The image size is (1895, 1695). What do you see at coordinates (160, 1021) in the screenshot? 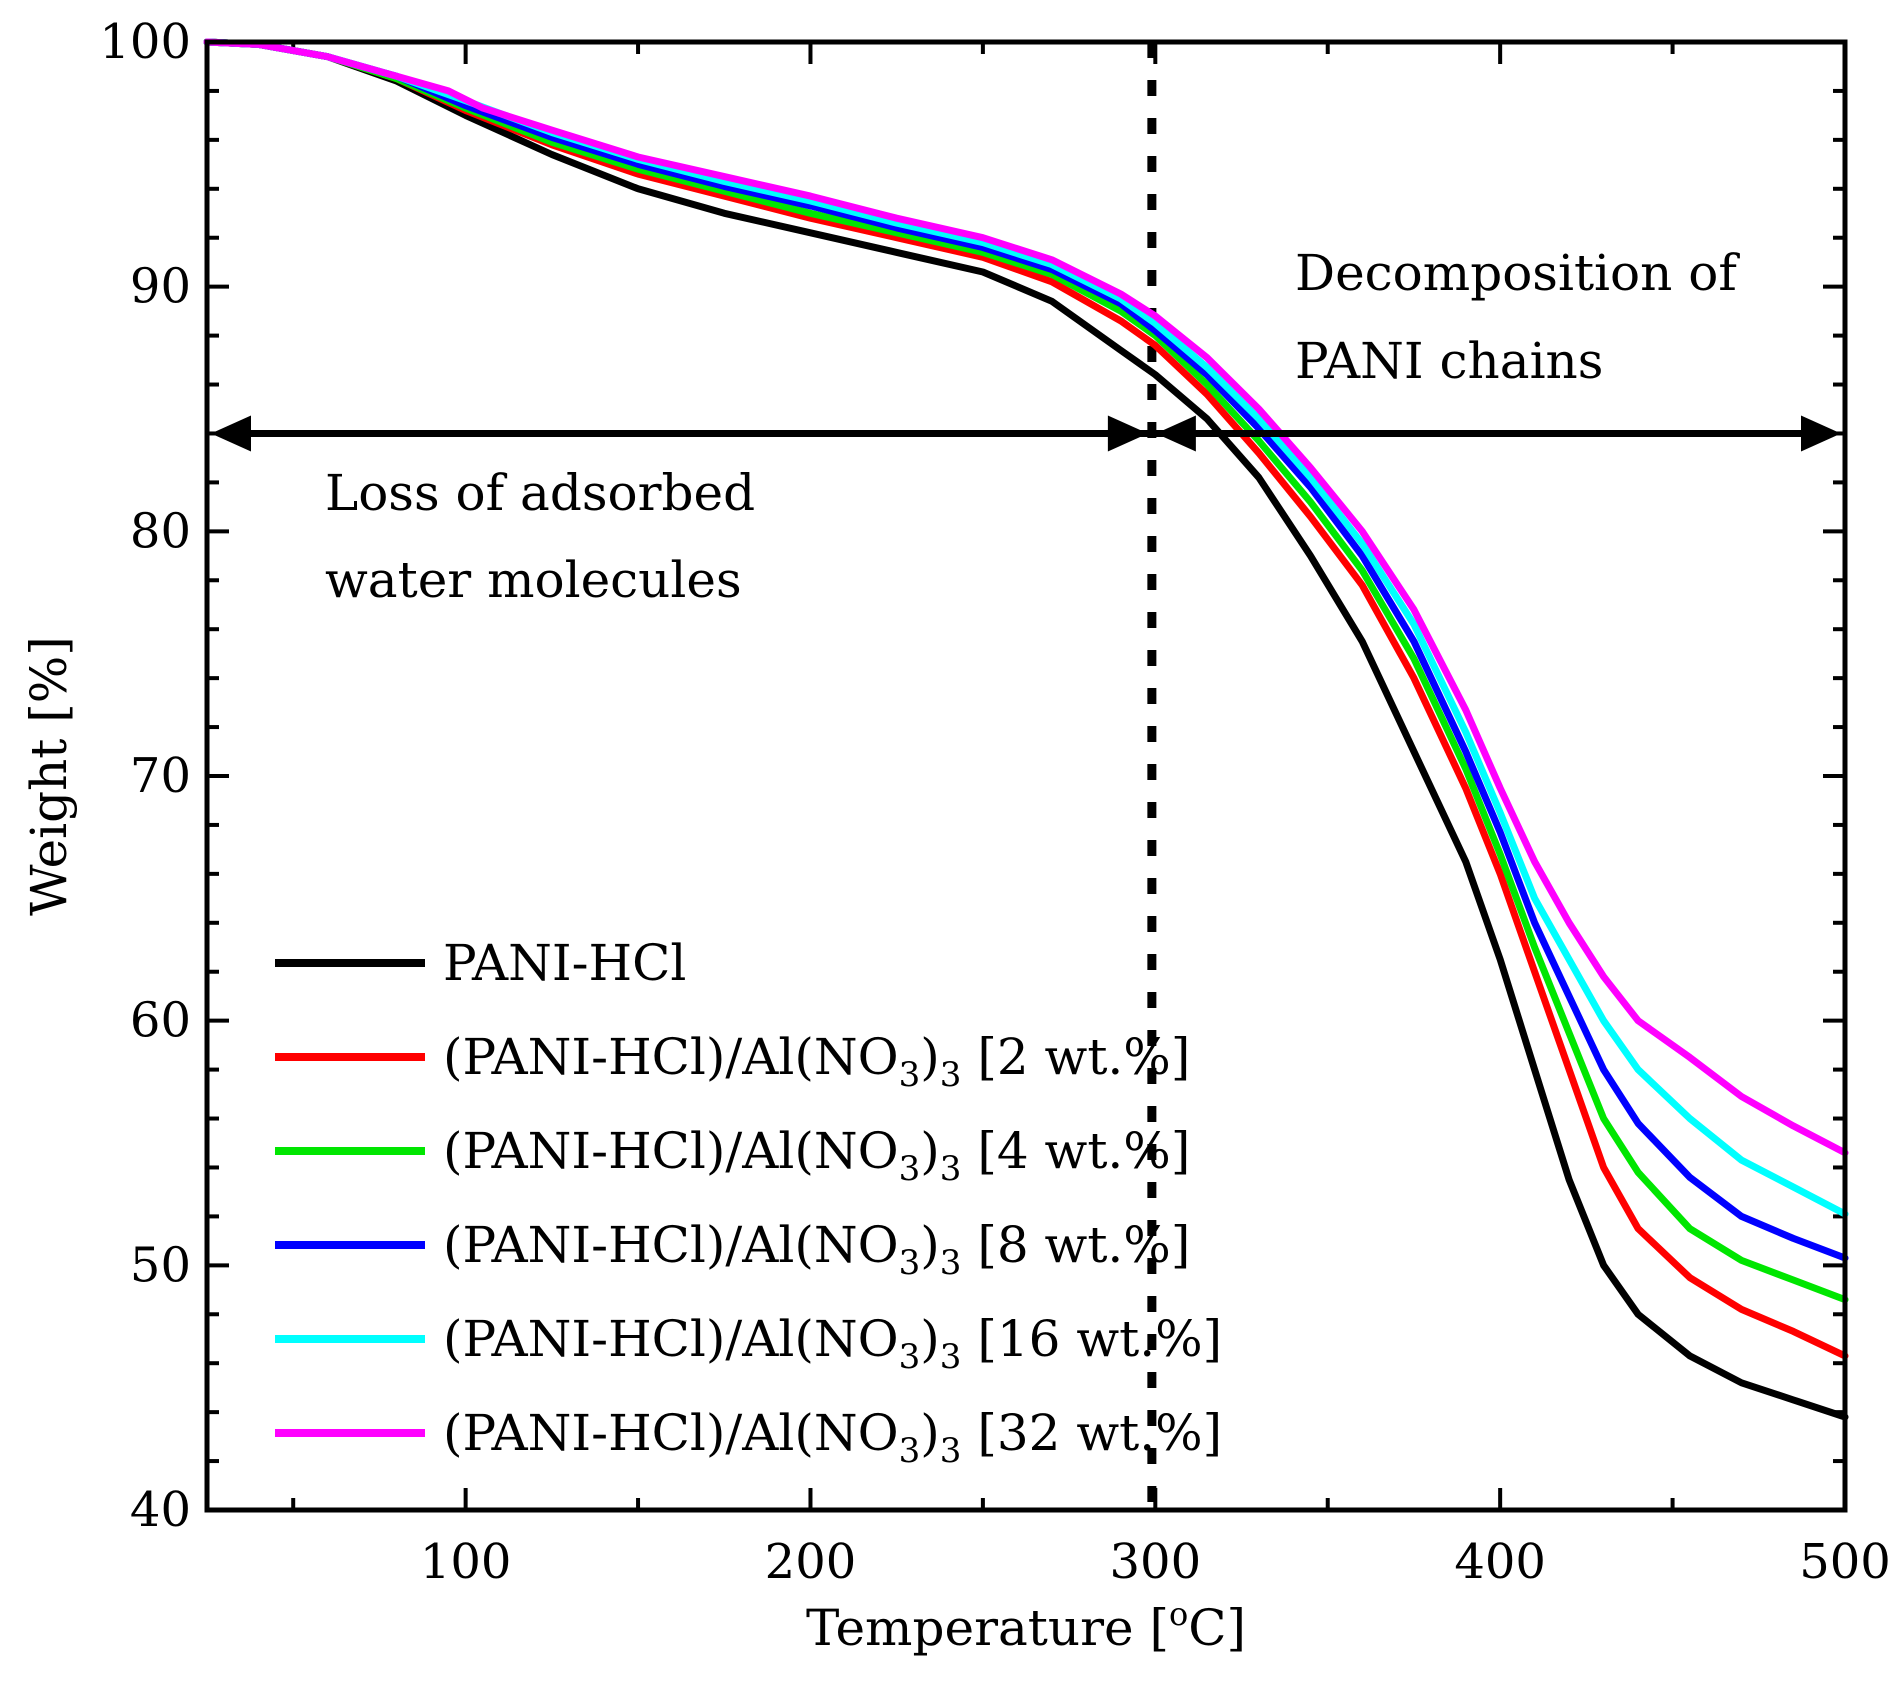
I see `y-tick-label: 60` at bounding box center [160, 1021].